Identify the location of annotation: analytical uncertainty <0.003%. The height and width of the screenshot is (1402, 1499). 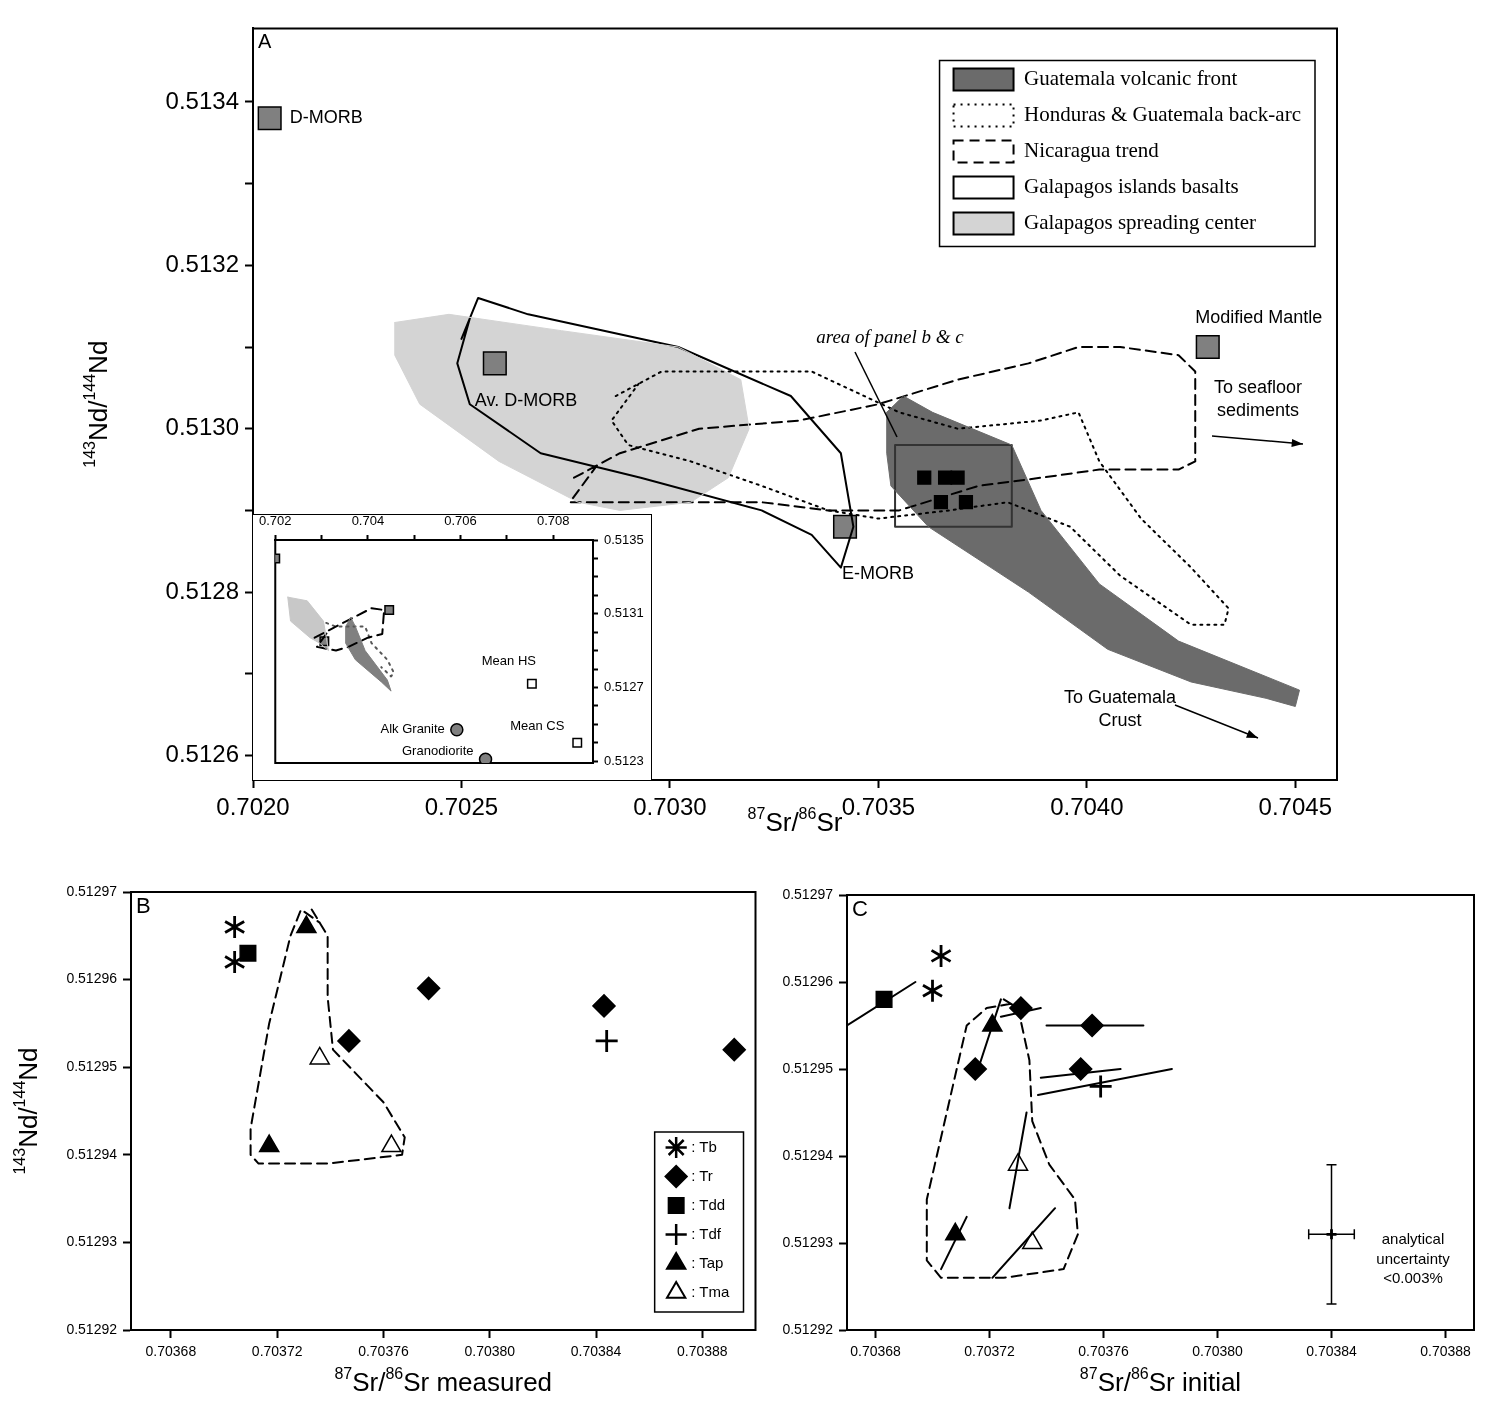
(1413, 1258).